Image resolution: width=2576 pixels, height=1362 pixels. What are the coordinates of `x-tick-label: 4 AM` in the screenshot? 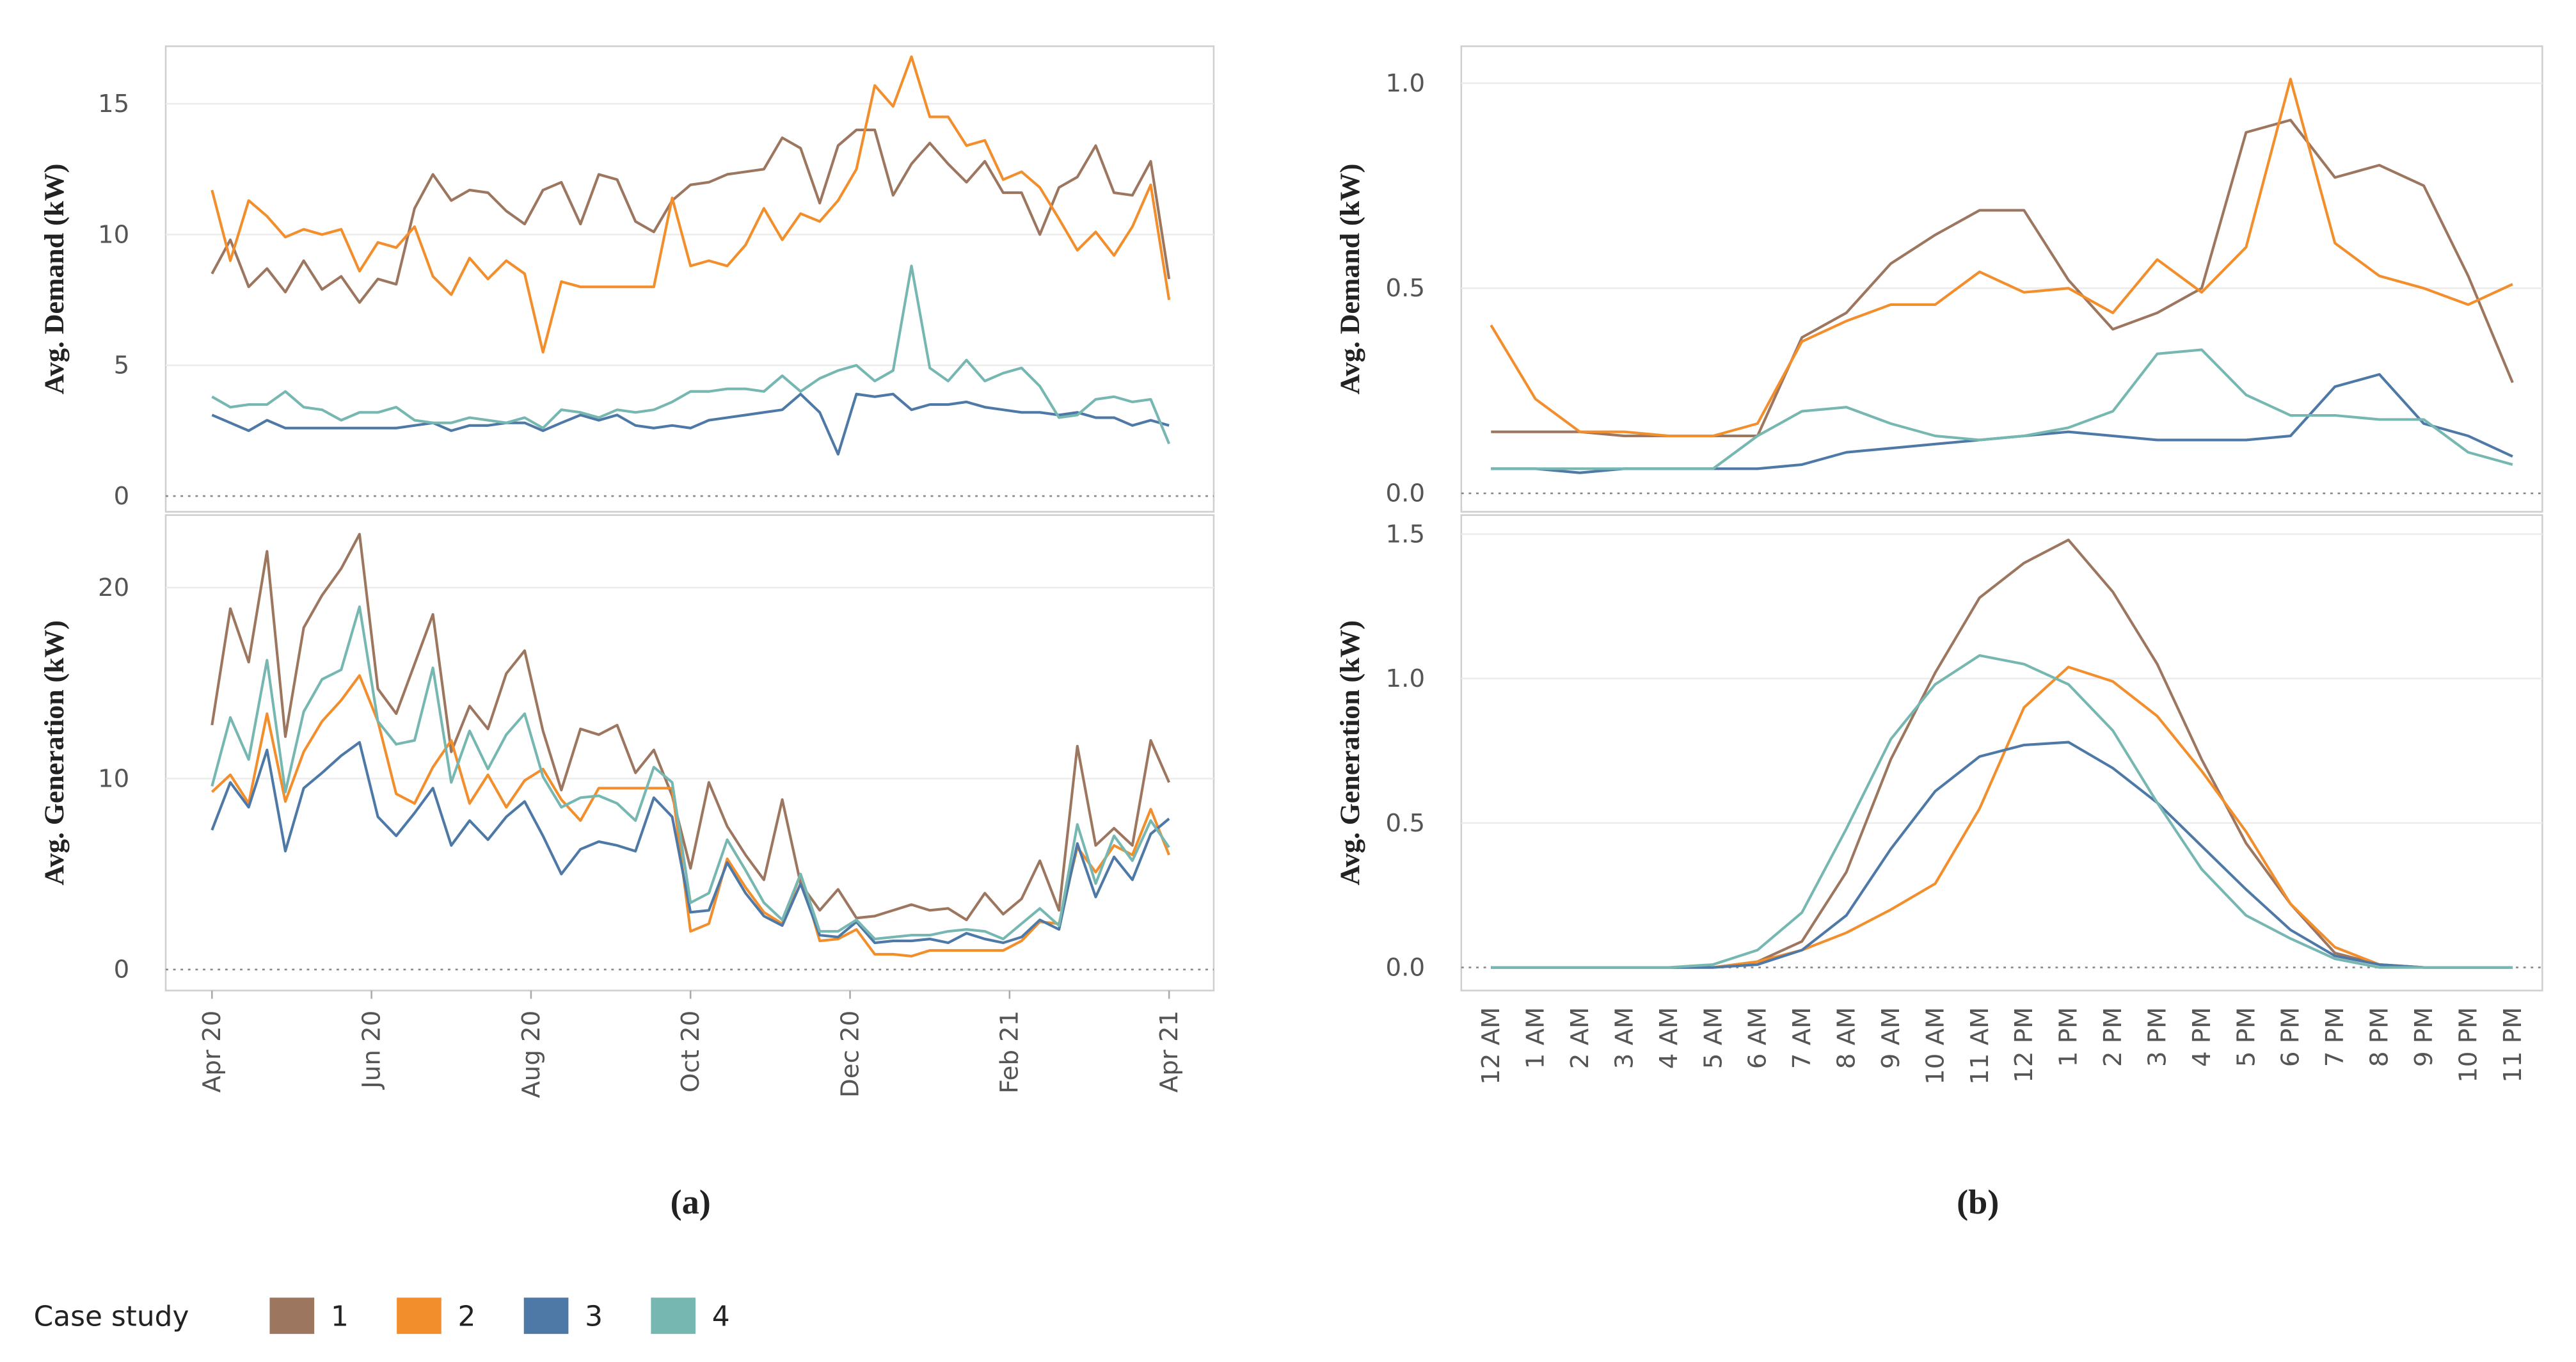 It's located at (1669, 1038).